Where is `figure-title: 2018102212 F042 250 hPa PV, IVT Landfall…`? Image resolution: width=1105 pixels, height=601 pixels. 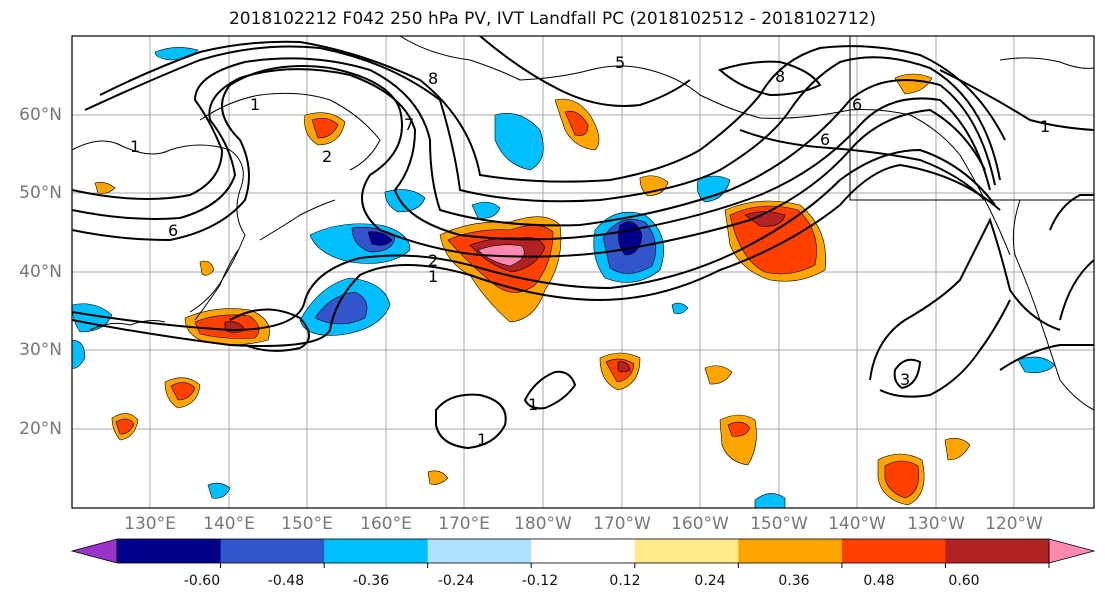 figure-title: 2018102212 F042 250 hPa PV, IVT Landfall… is located at coordinates (552, 19).